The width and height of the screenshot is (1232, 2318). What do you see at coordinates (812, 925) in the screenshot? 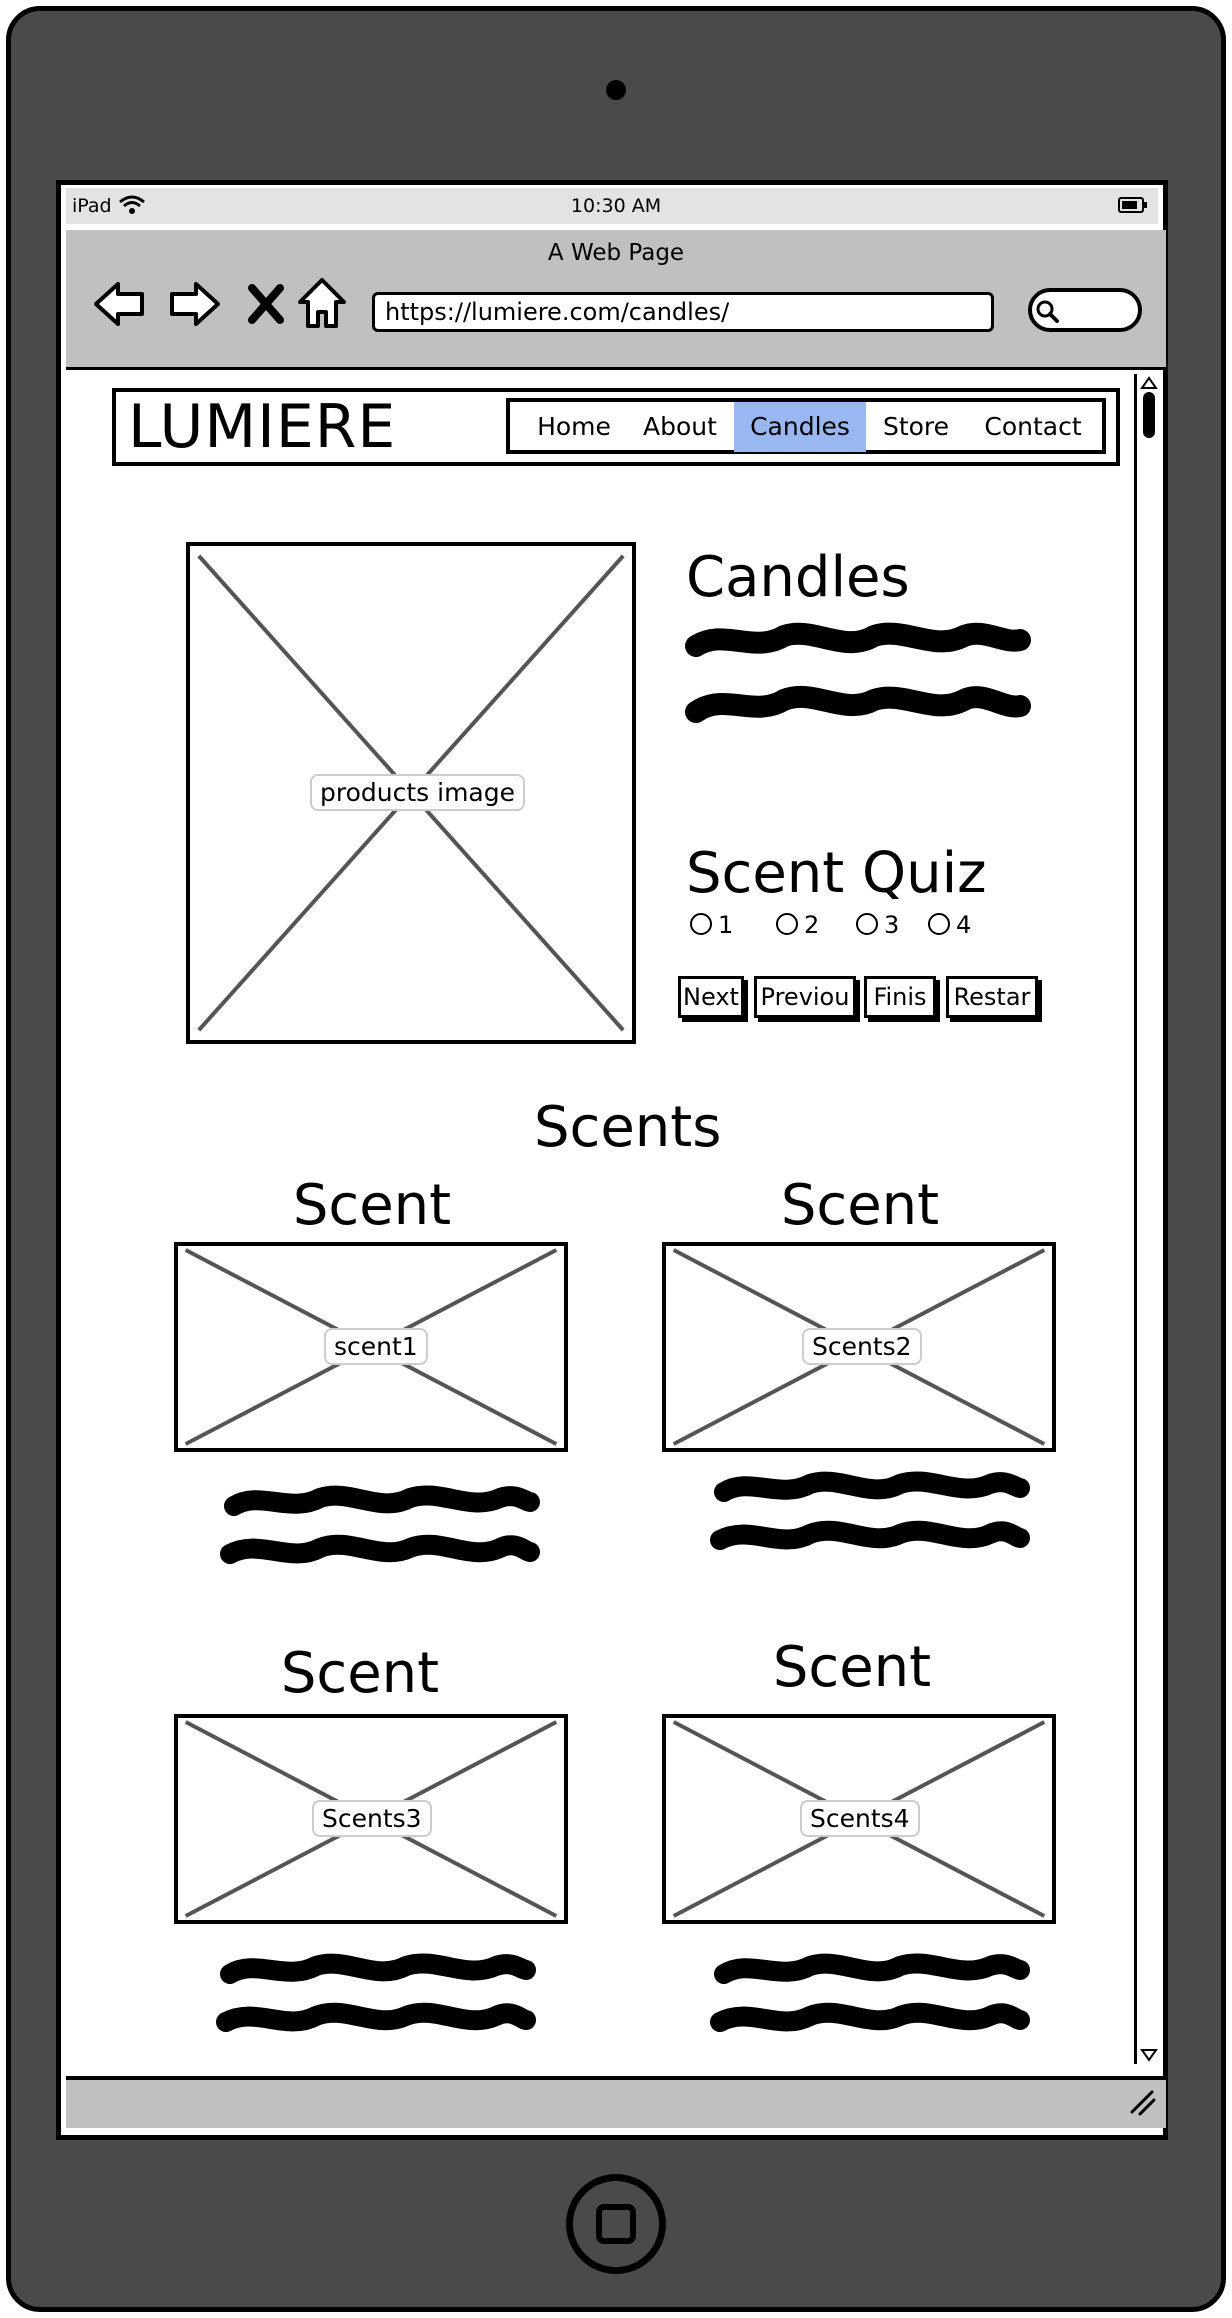
I see `quiz-option-label: 2` at bounding box center [812, 925].